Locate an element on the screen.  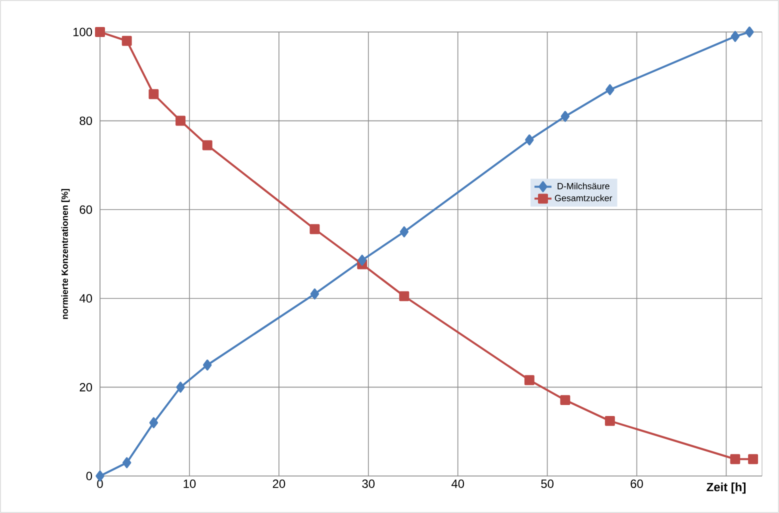
y-axis-title: normierte Konzentrationen [%] is located at coordinates (65, 254).